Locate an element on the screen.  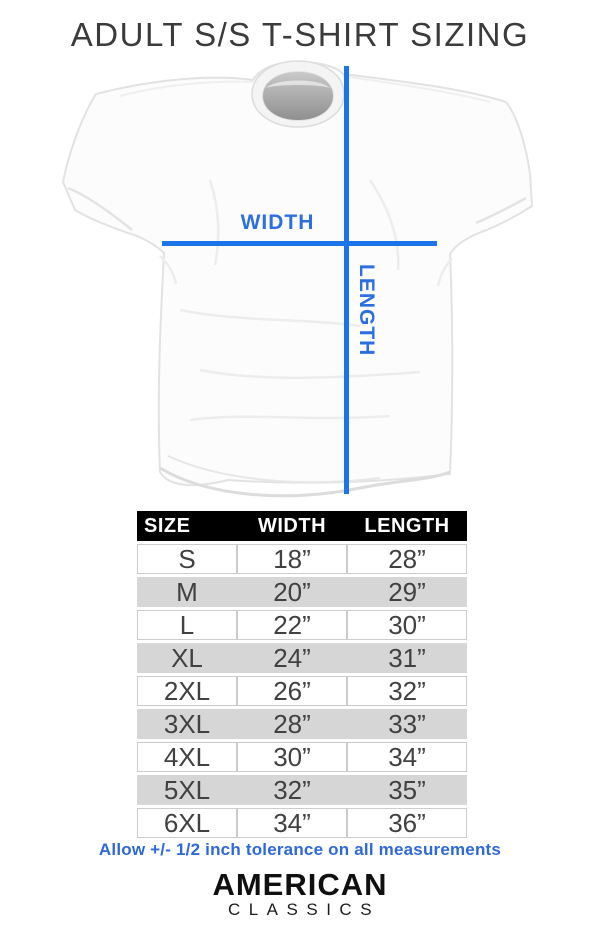
brand-logo: AMERICAN CLASSICS is located at coordinates (300, 894).